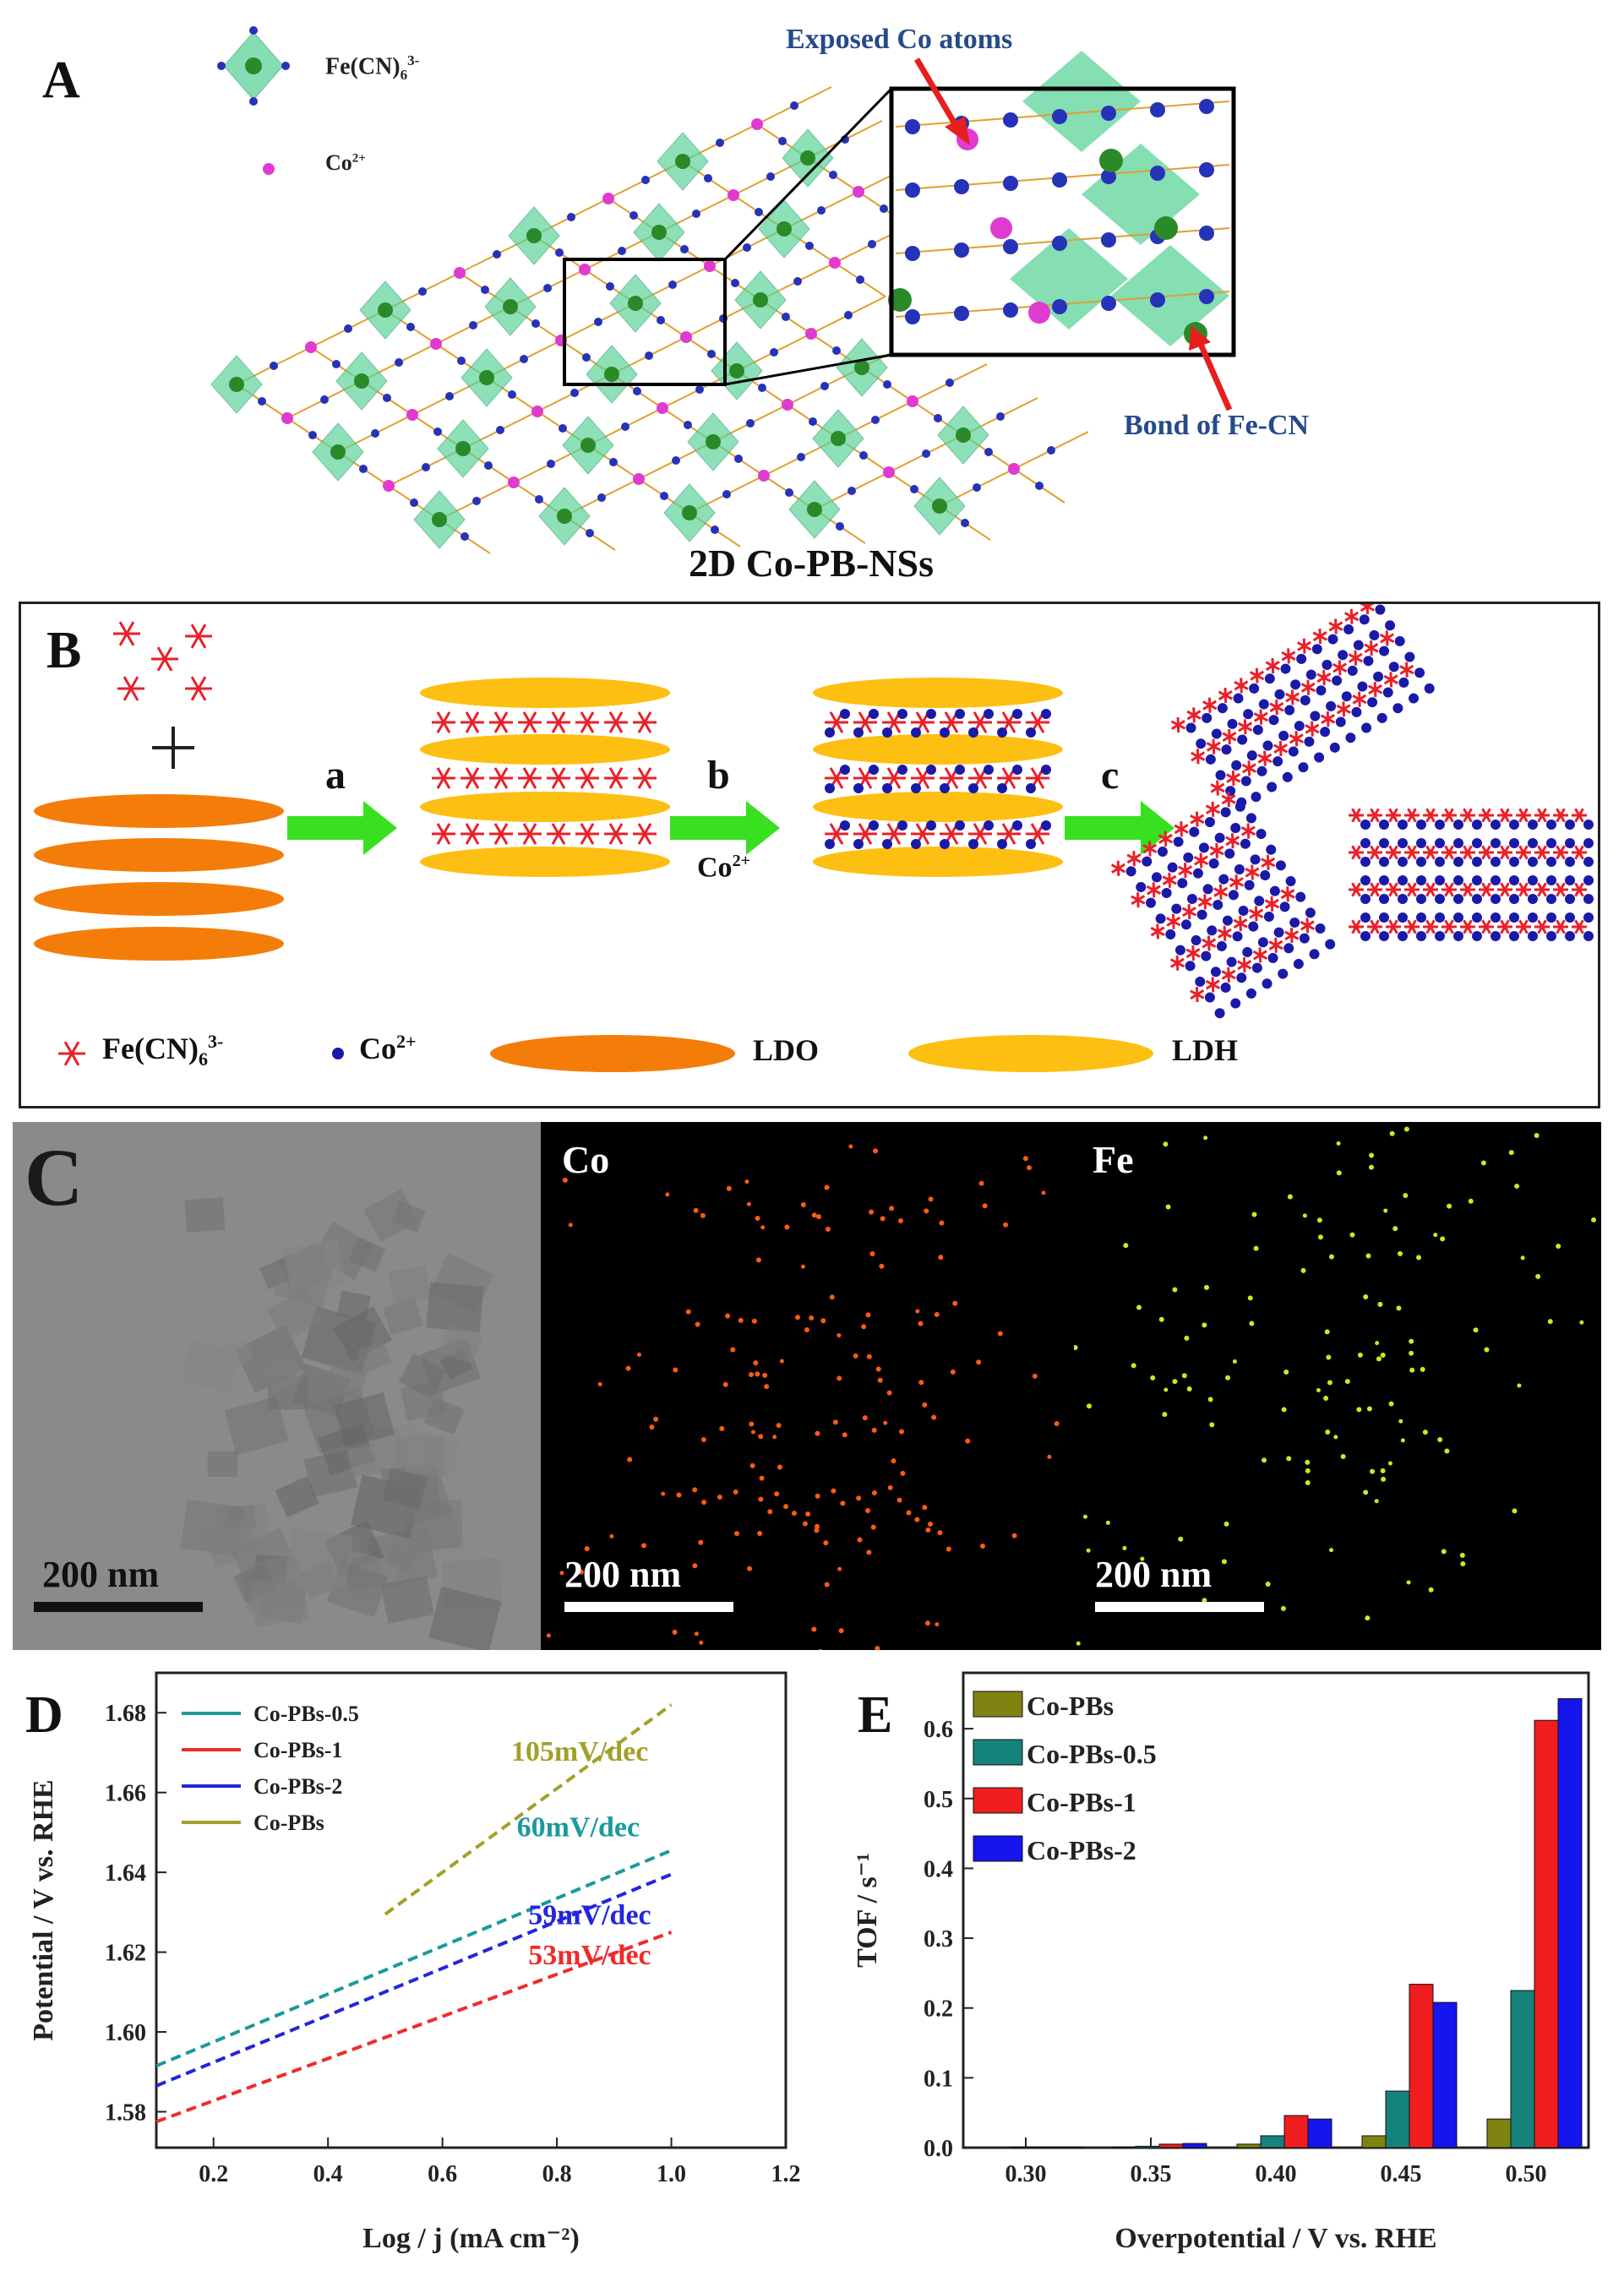 The image size is (1624, 2271). I want to click on step-label-c: c, so click(1110, 776).